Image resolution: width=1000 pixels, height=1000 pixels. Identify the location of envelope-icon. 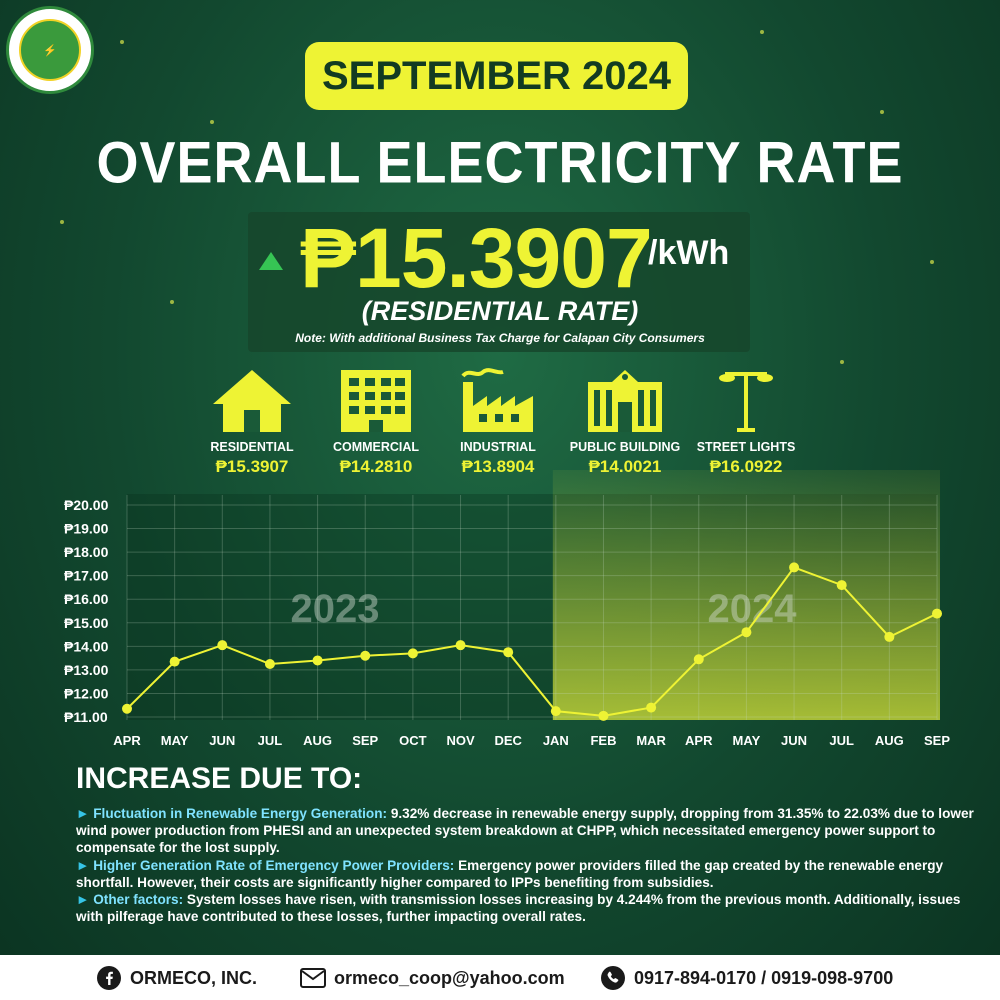
(313, 978).